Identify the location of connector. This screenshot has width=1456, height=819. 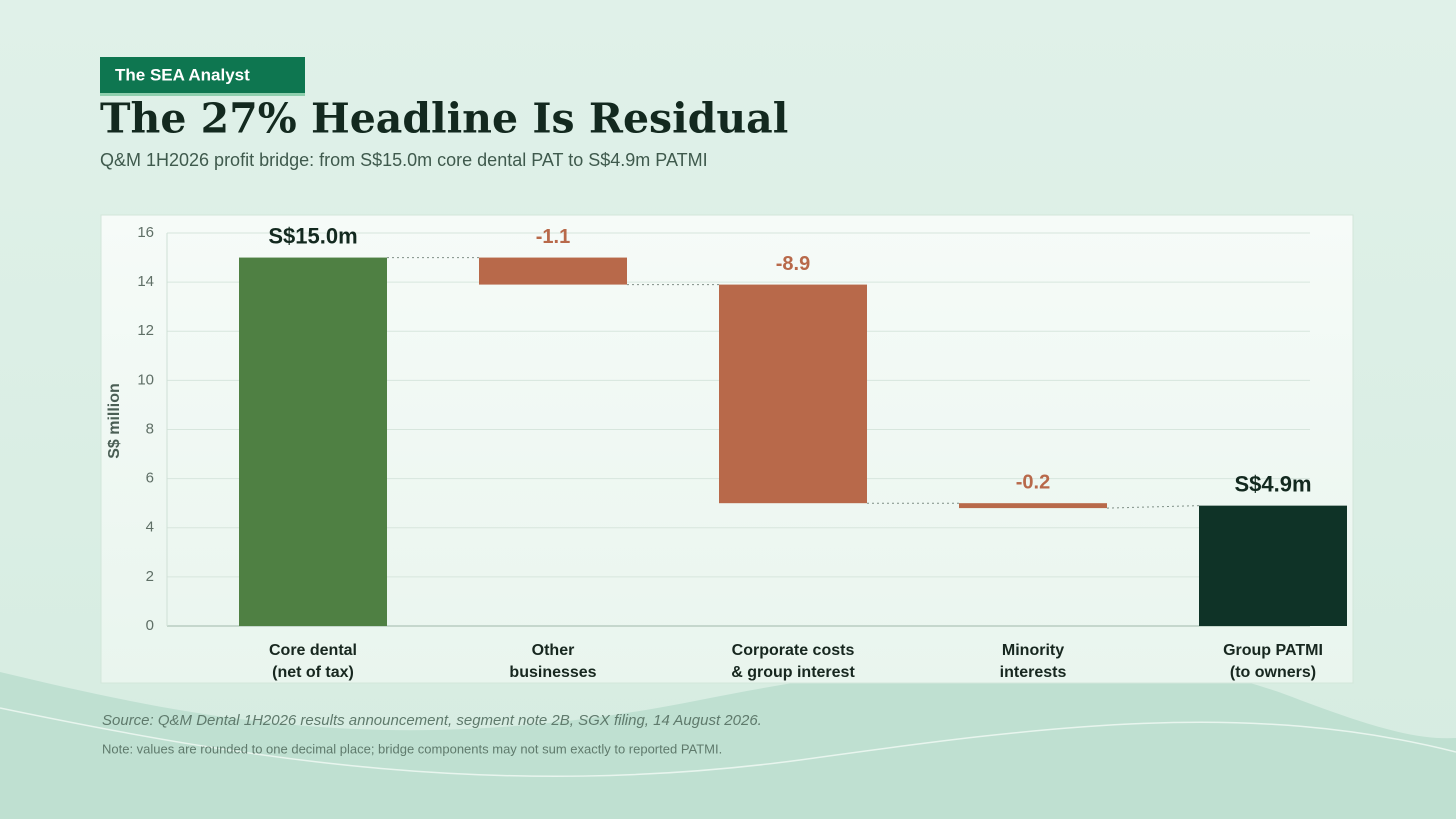
(1153, 507).